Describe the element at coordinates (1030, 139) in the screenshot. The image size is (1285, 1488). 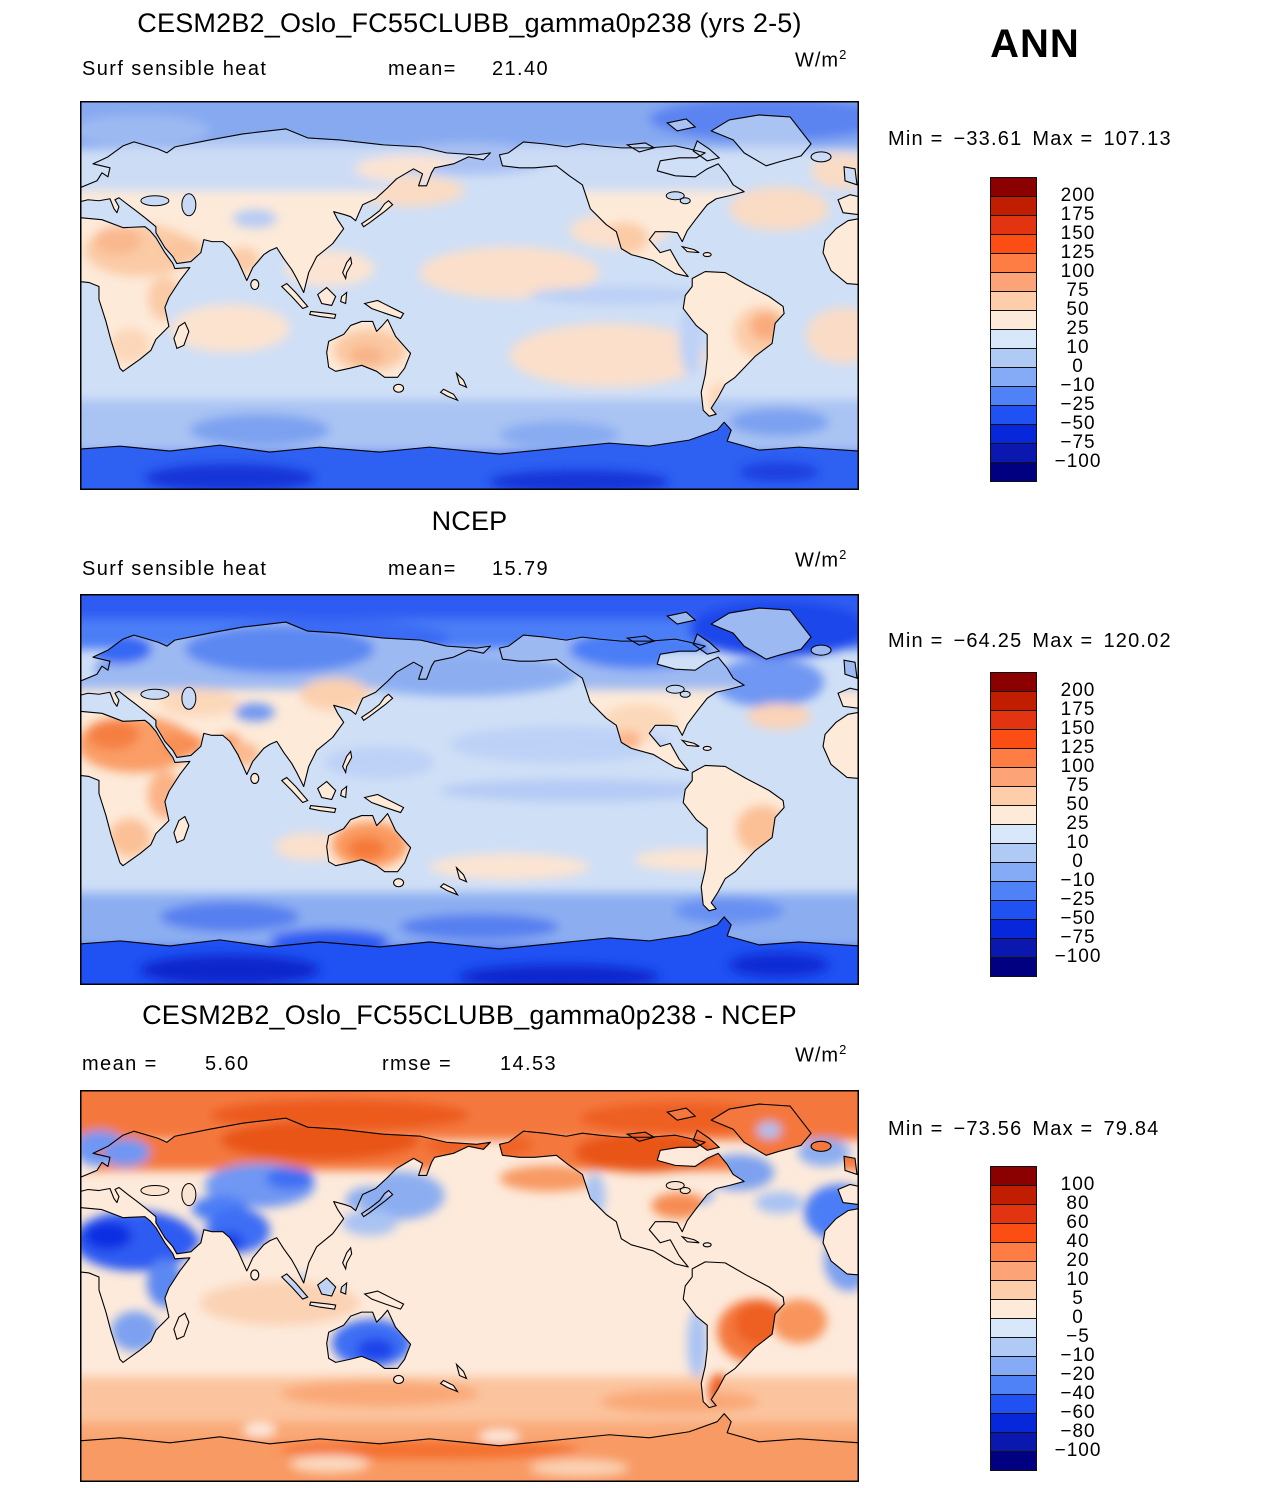
I see `panel1-minmax: Min = −33.61 Max = 107.13` at that location.